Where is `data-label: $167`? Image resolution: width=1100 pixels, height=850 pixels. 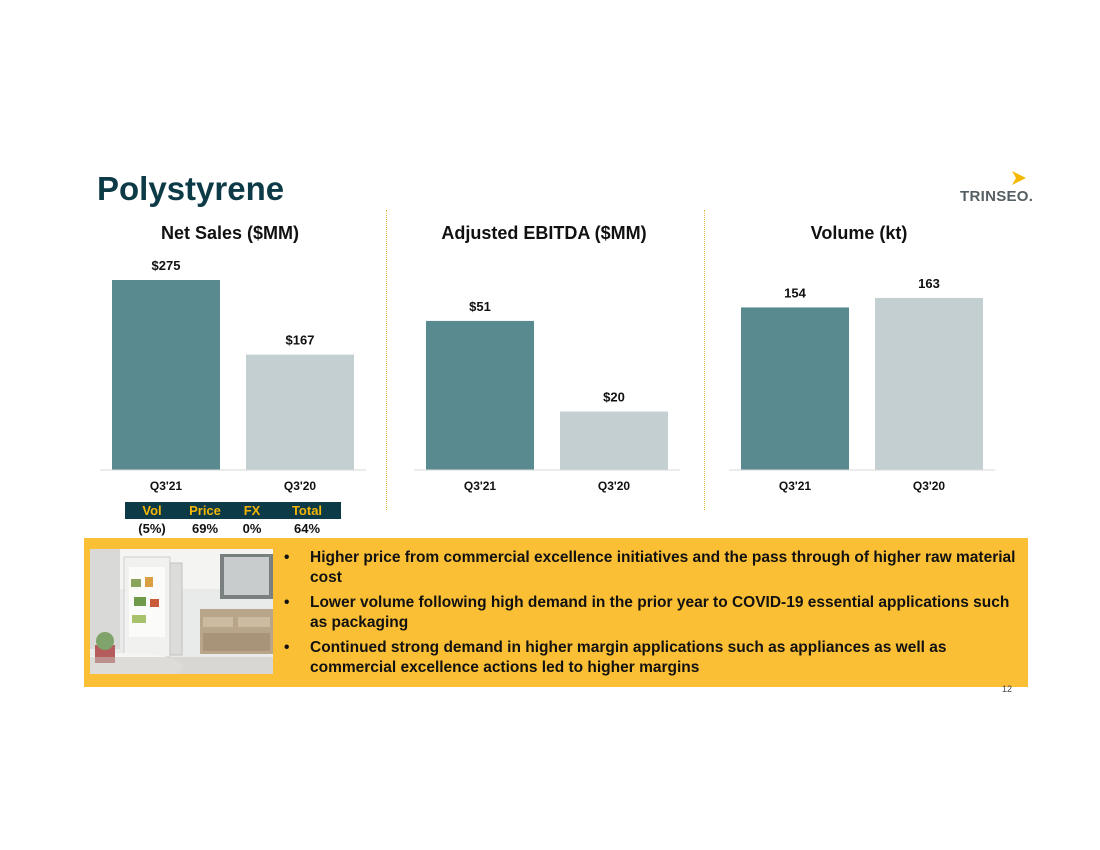
data-label: $167 is located at coordinates (300, 340).